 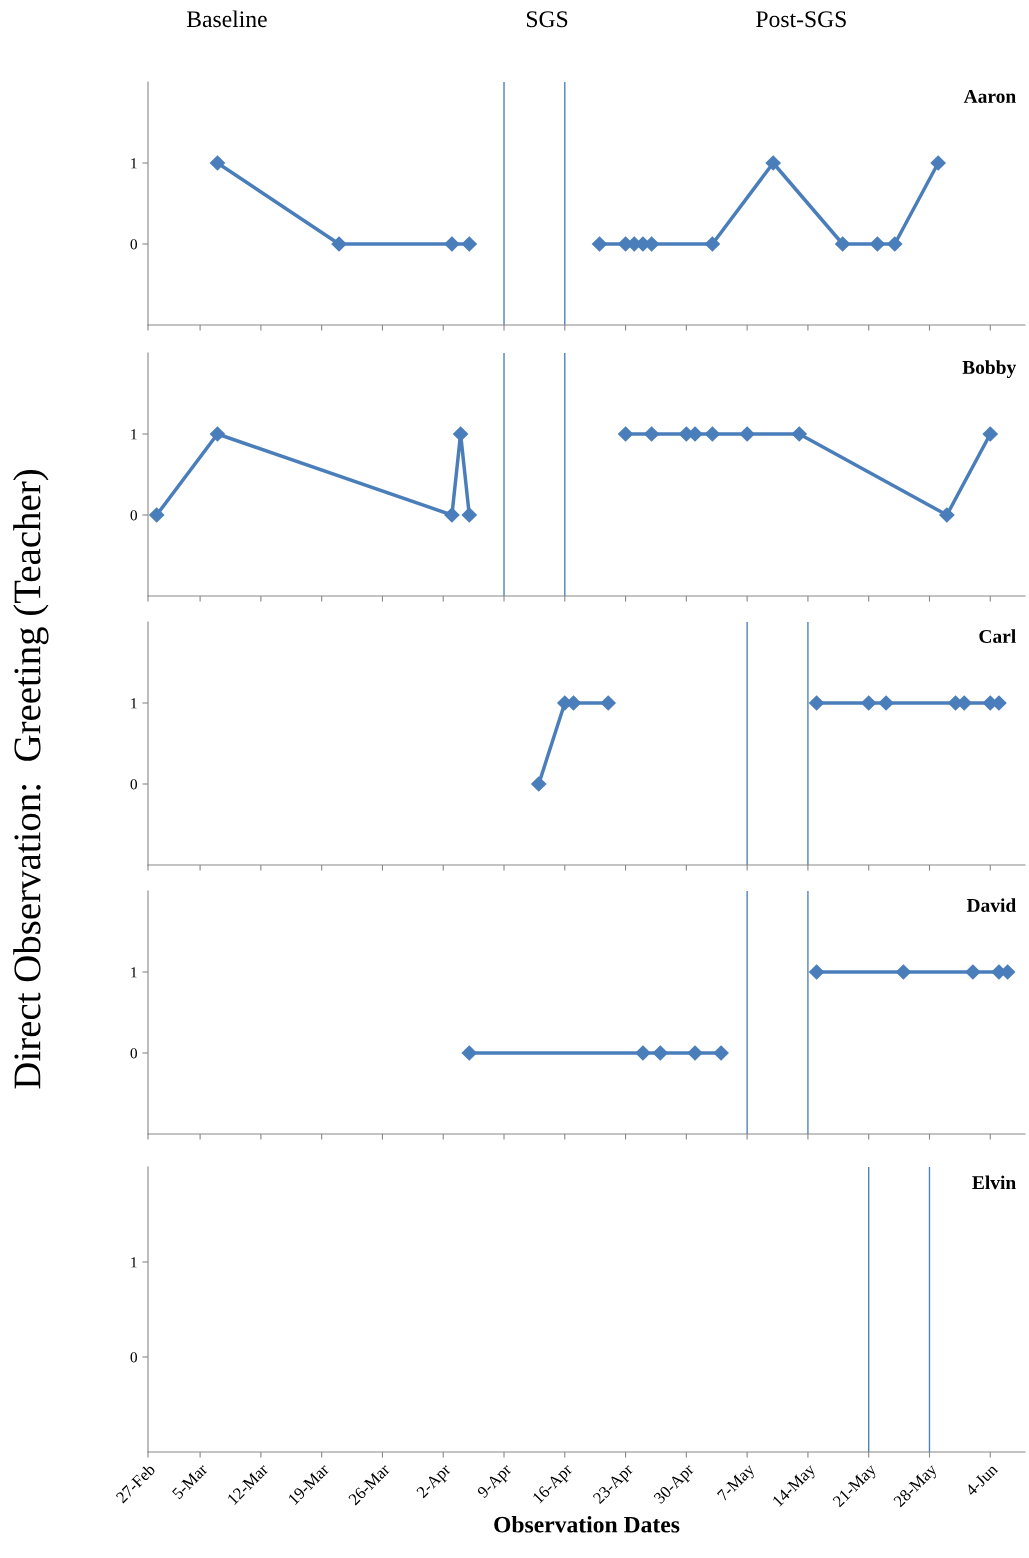 What do you see at coordinates (989, 96) in the screenshot?
I see `chart-title: Aaron` at bounding box center [989, 96].